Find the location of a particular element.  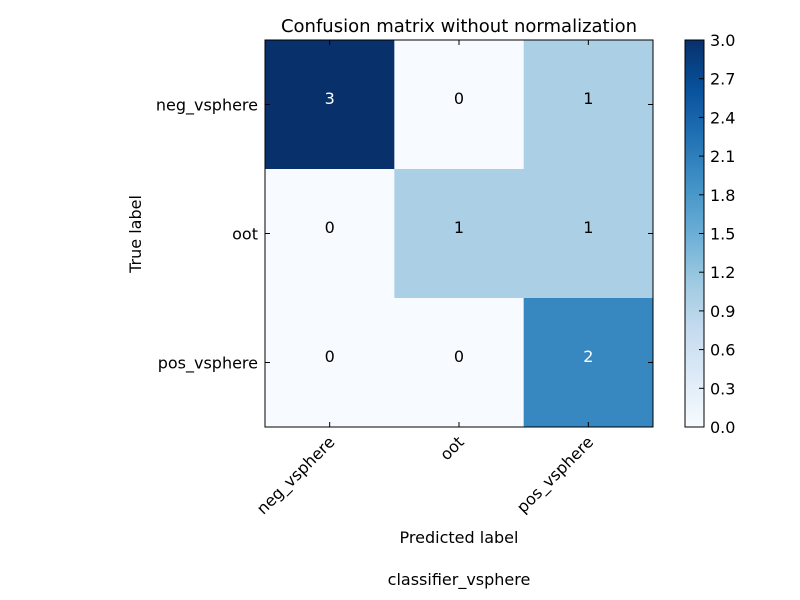

x-axis-label: Predicted label is located at coordinates (459, 537).